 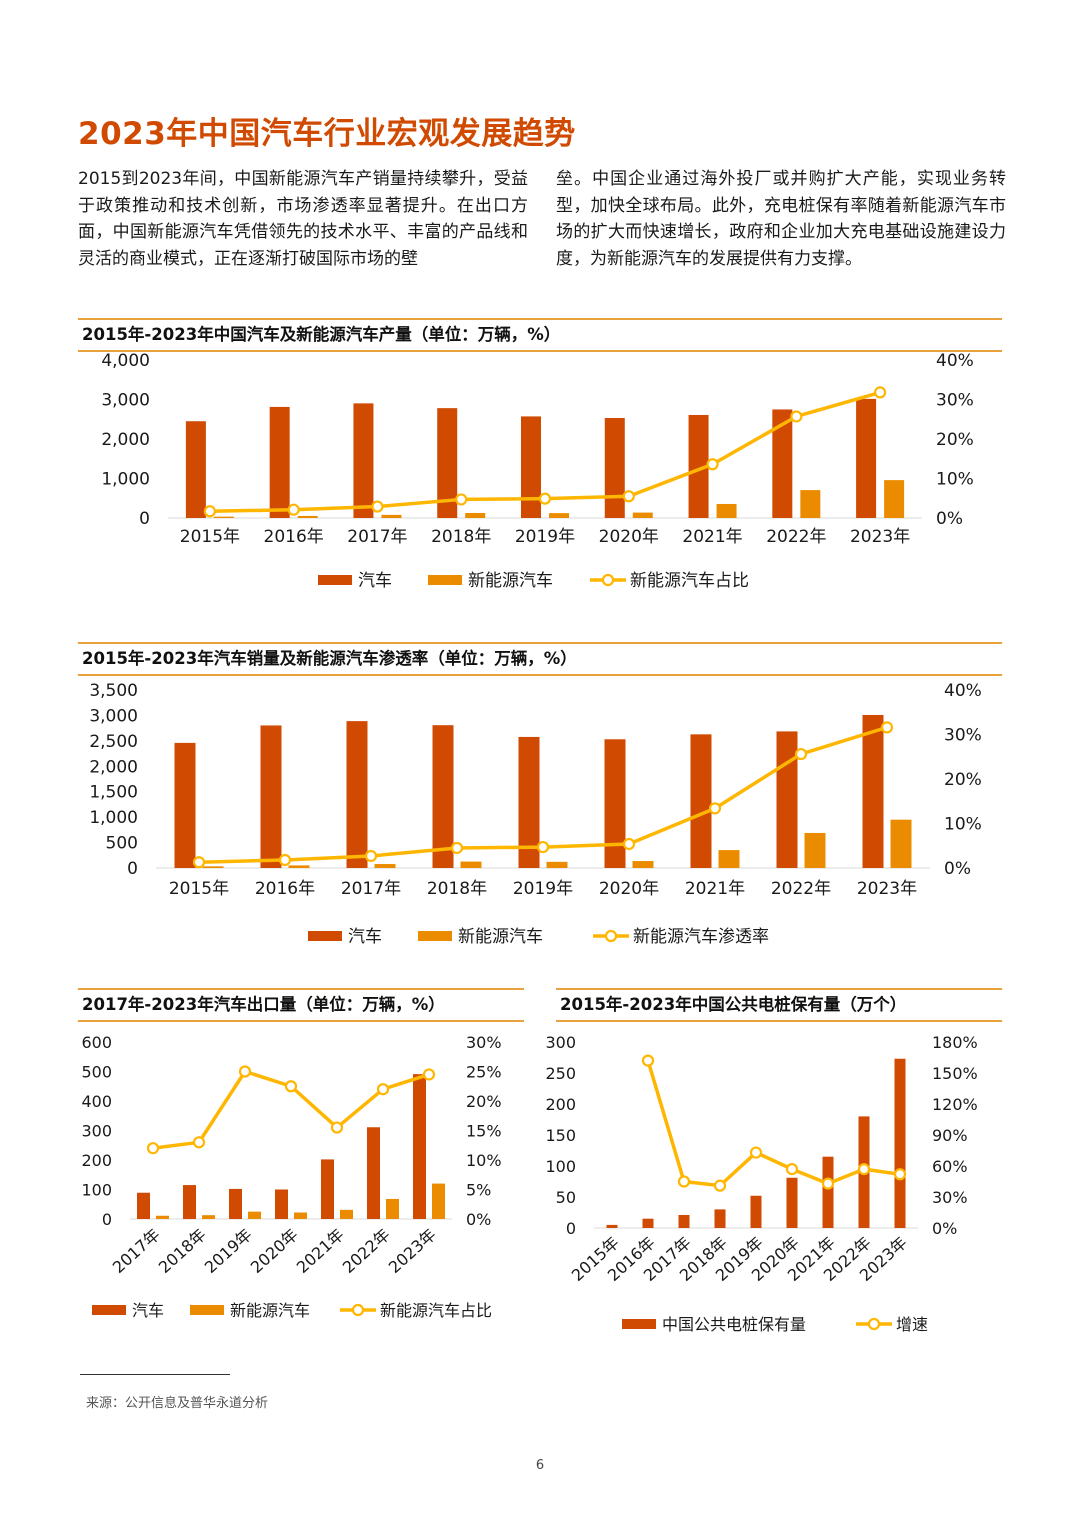 I want to click on chart-title: 2017年-2023年汽车出口量（单位：万辆，%）, so click(x=301, y=1005).